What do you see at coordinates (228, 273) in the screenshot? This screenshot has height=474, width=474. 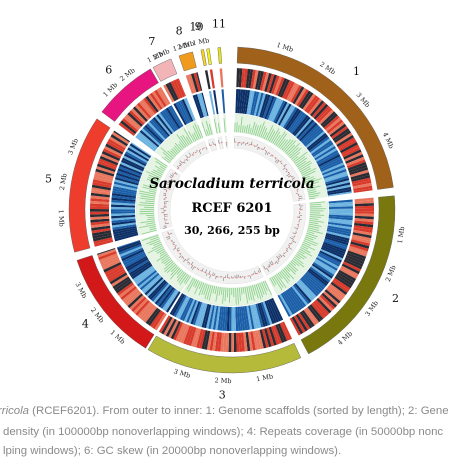 I see `skew-band` at bounding box center [228, 273].